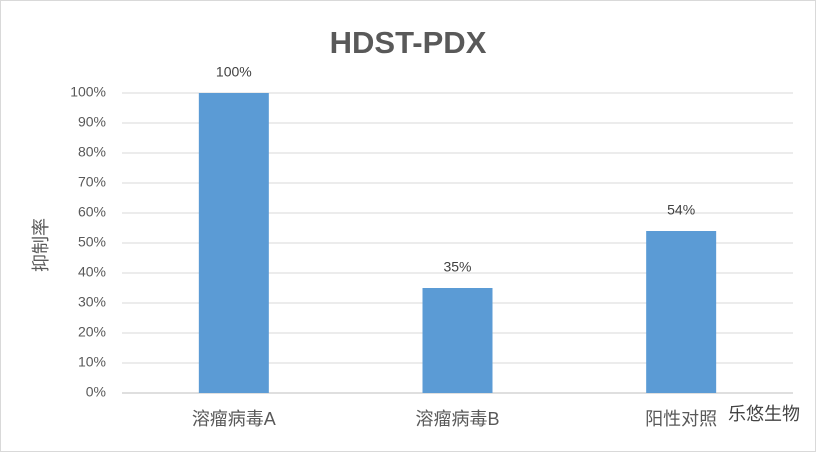 The width and height of the screenshot is (816, 452). What do you see at coordinates (764, 414) in the screenshot?
I see `watermark: 乐悠生物` at bounding box center [764, 414].